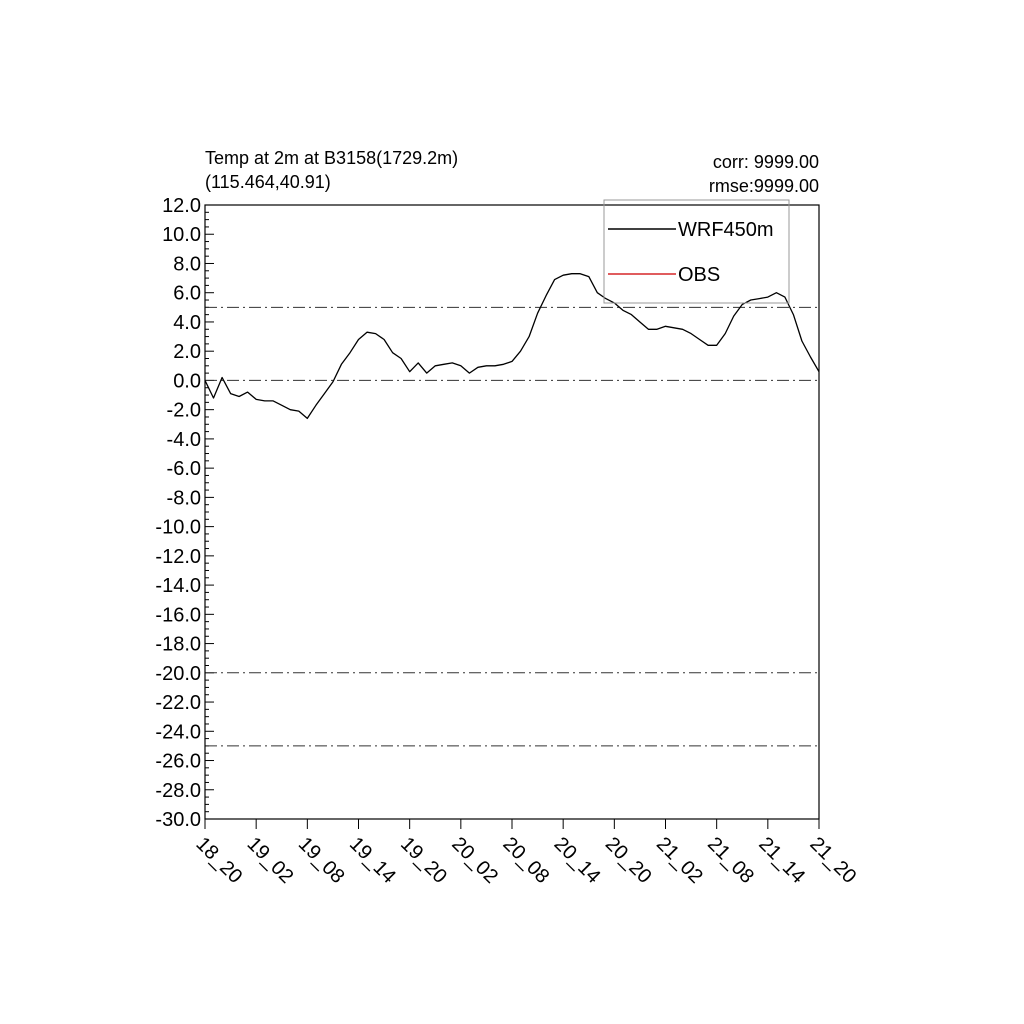  Describe the element at coordinates (765, 162) in the screenshot. I see `corr-stat: corr: 9999.00` at that location.